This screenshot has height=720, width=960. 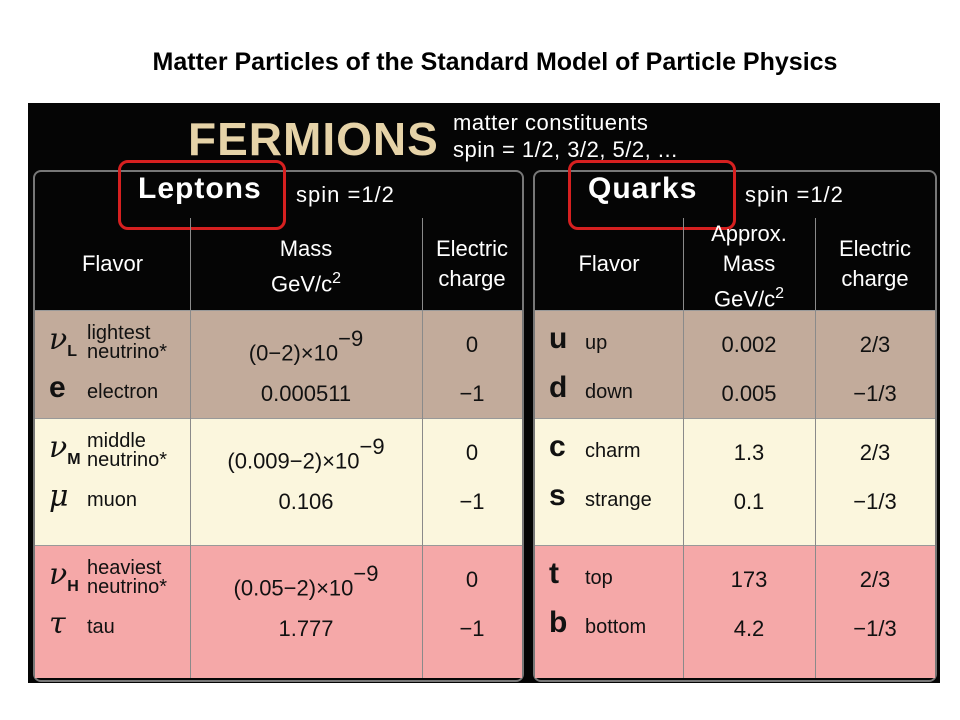 I want to click on particle-mass: 0.1, so click(x=749, y=502).